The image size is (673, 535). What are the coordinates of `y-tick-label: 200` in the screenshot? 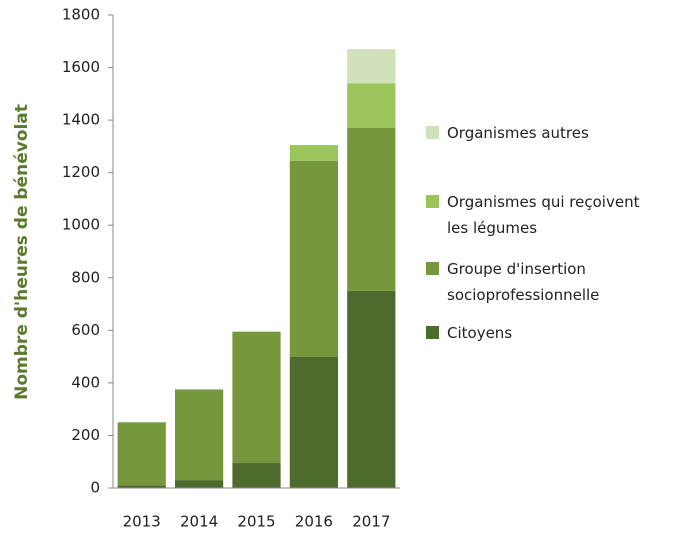 It's located at (85, 435).